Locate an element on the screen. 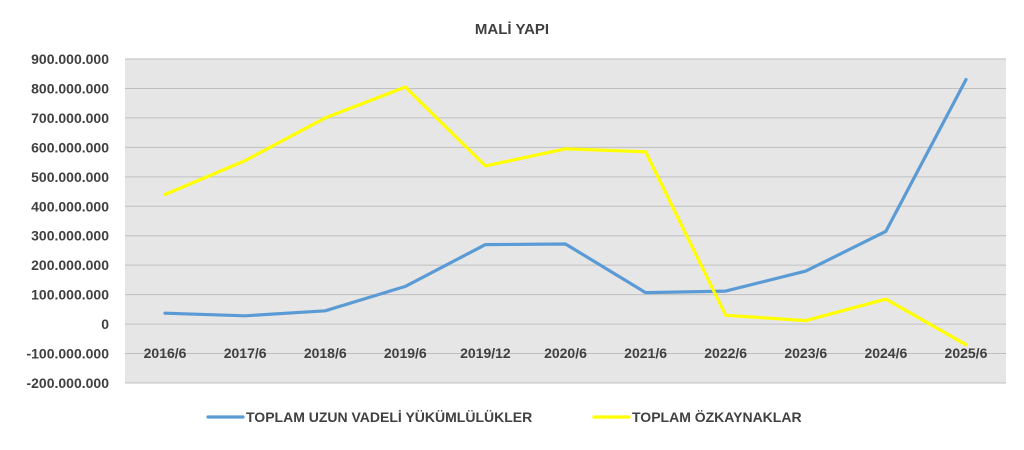 Image resolution: width=1024 pixels, height=450 pixels. y-tick-label: 0 is located at coordinates (105, 324).